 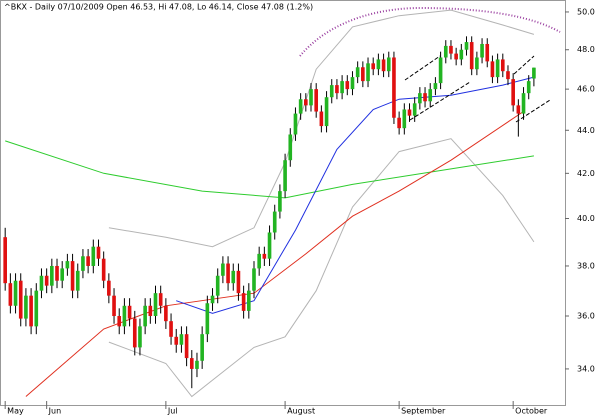 What do you see at coordinates (586, 218) in the screenshot?
I see `y-tick-label: 40.0` at bounding box center [586, 218].